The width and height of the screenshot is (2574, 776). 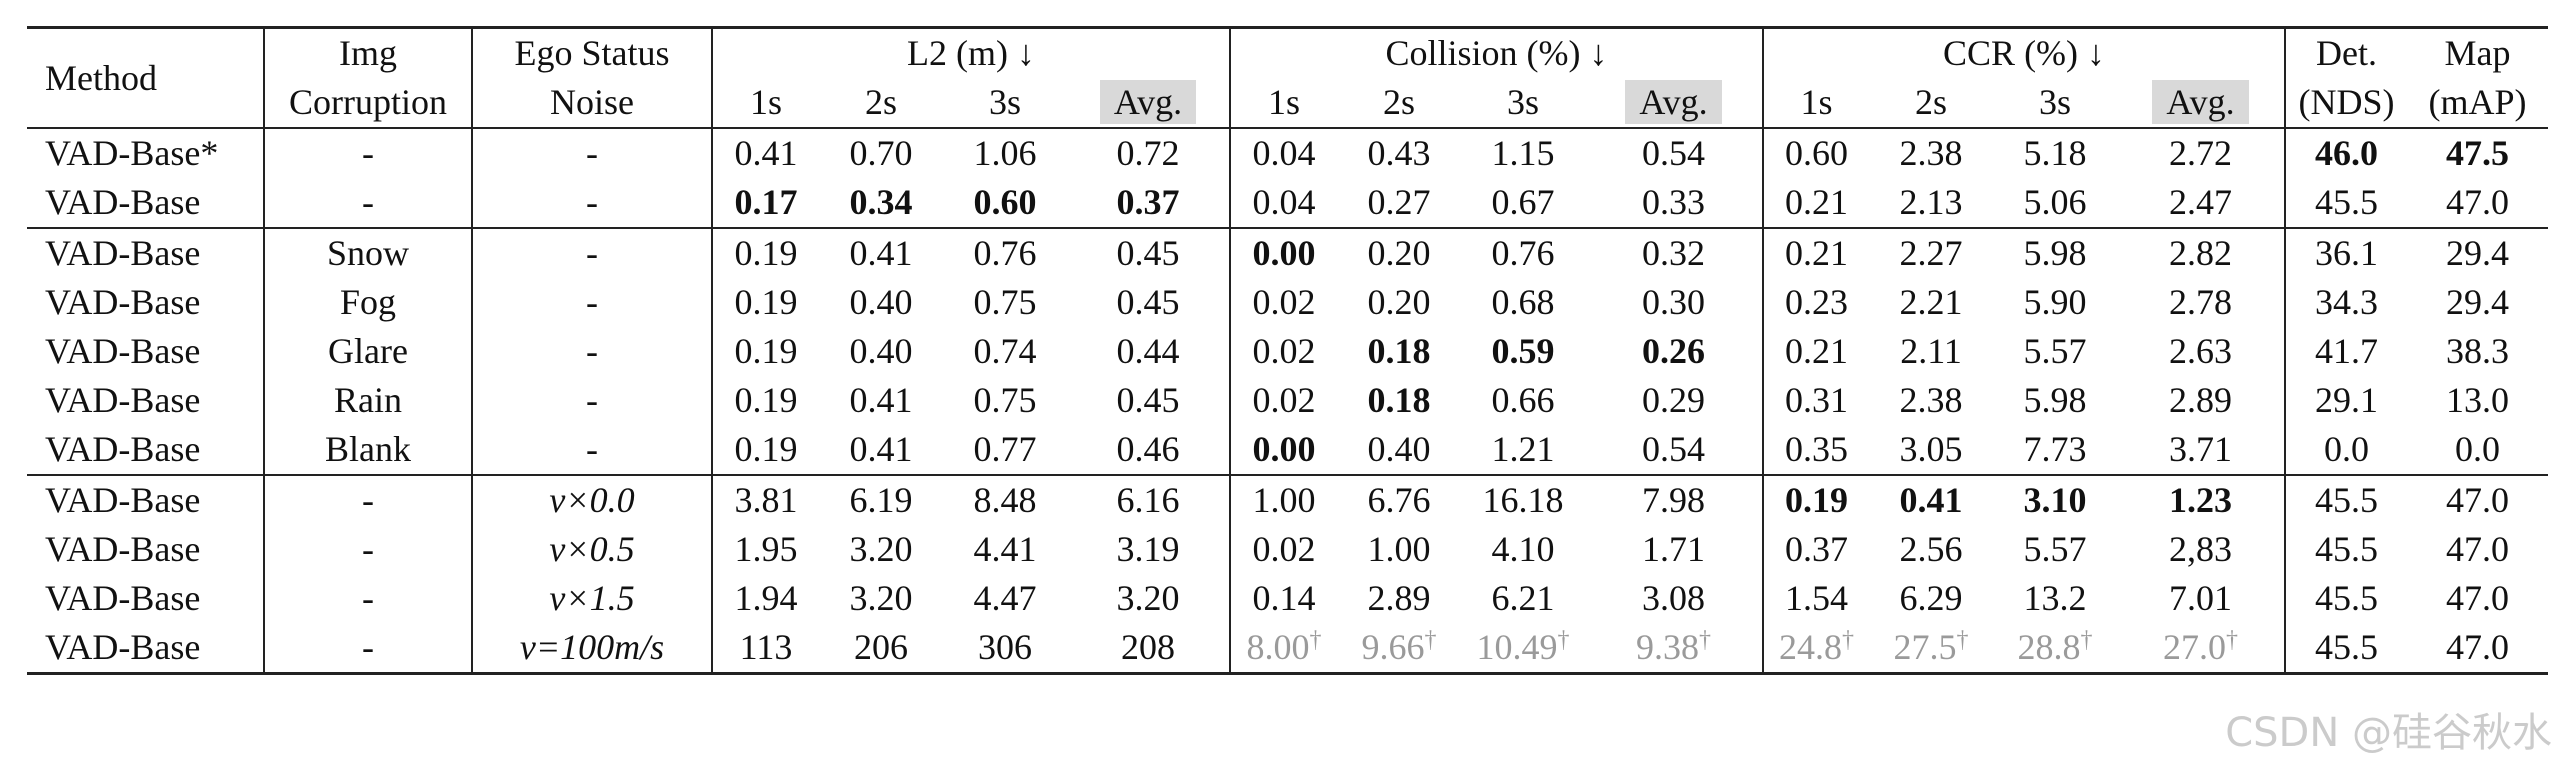 What do you see at coordinates (1005, 449) in the screenshot?
I see `l2-value-cell: 0.77` at bounding box center [1005, 449].